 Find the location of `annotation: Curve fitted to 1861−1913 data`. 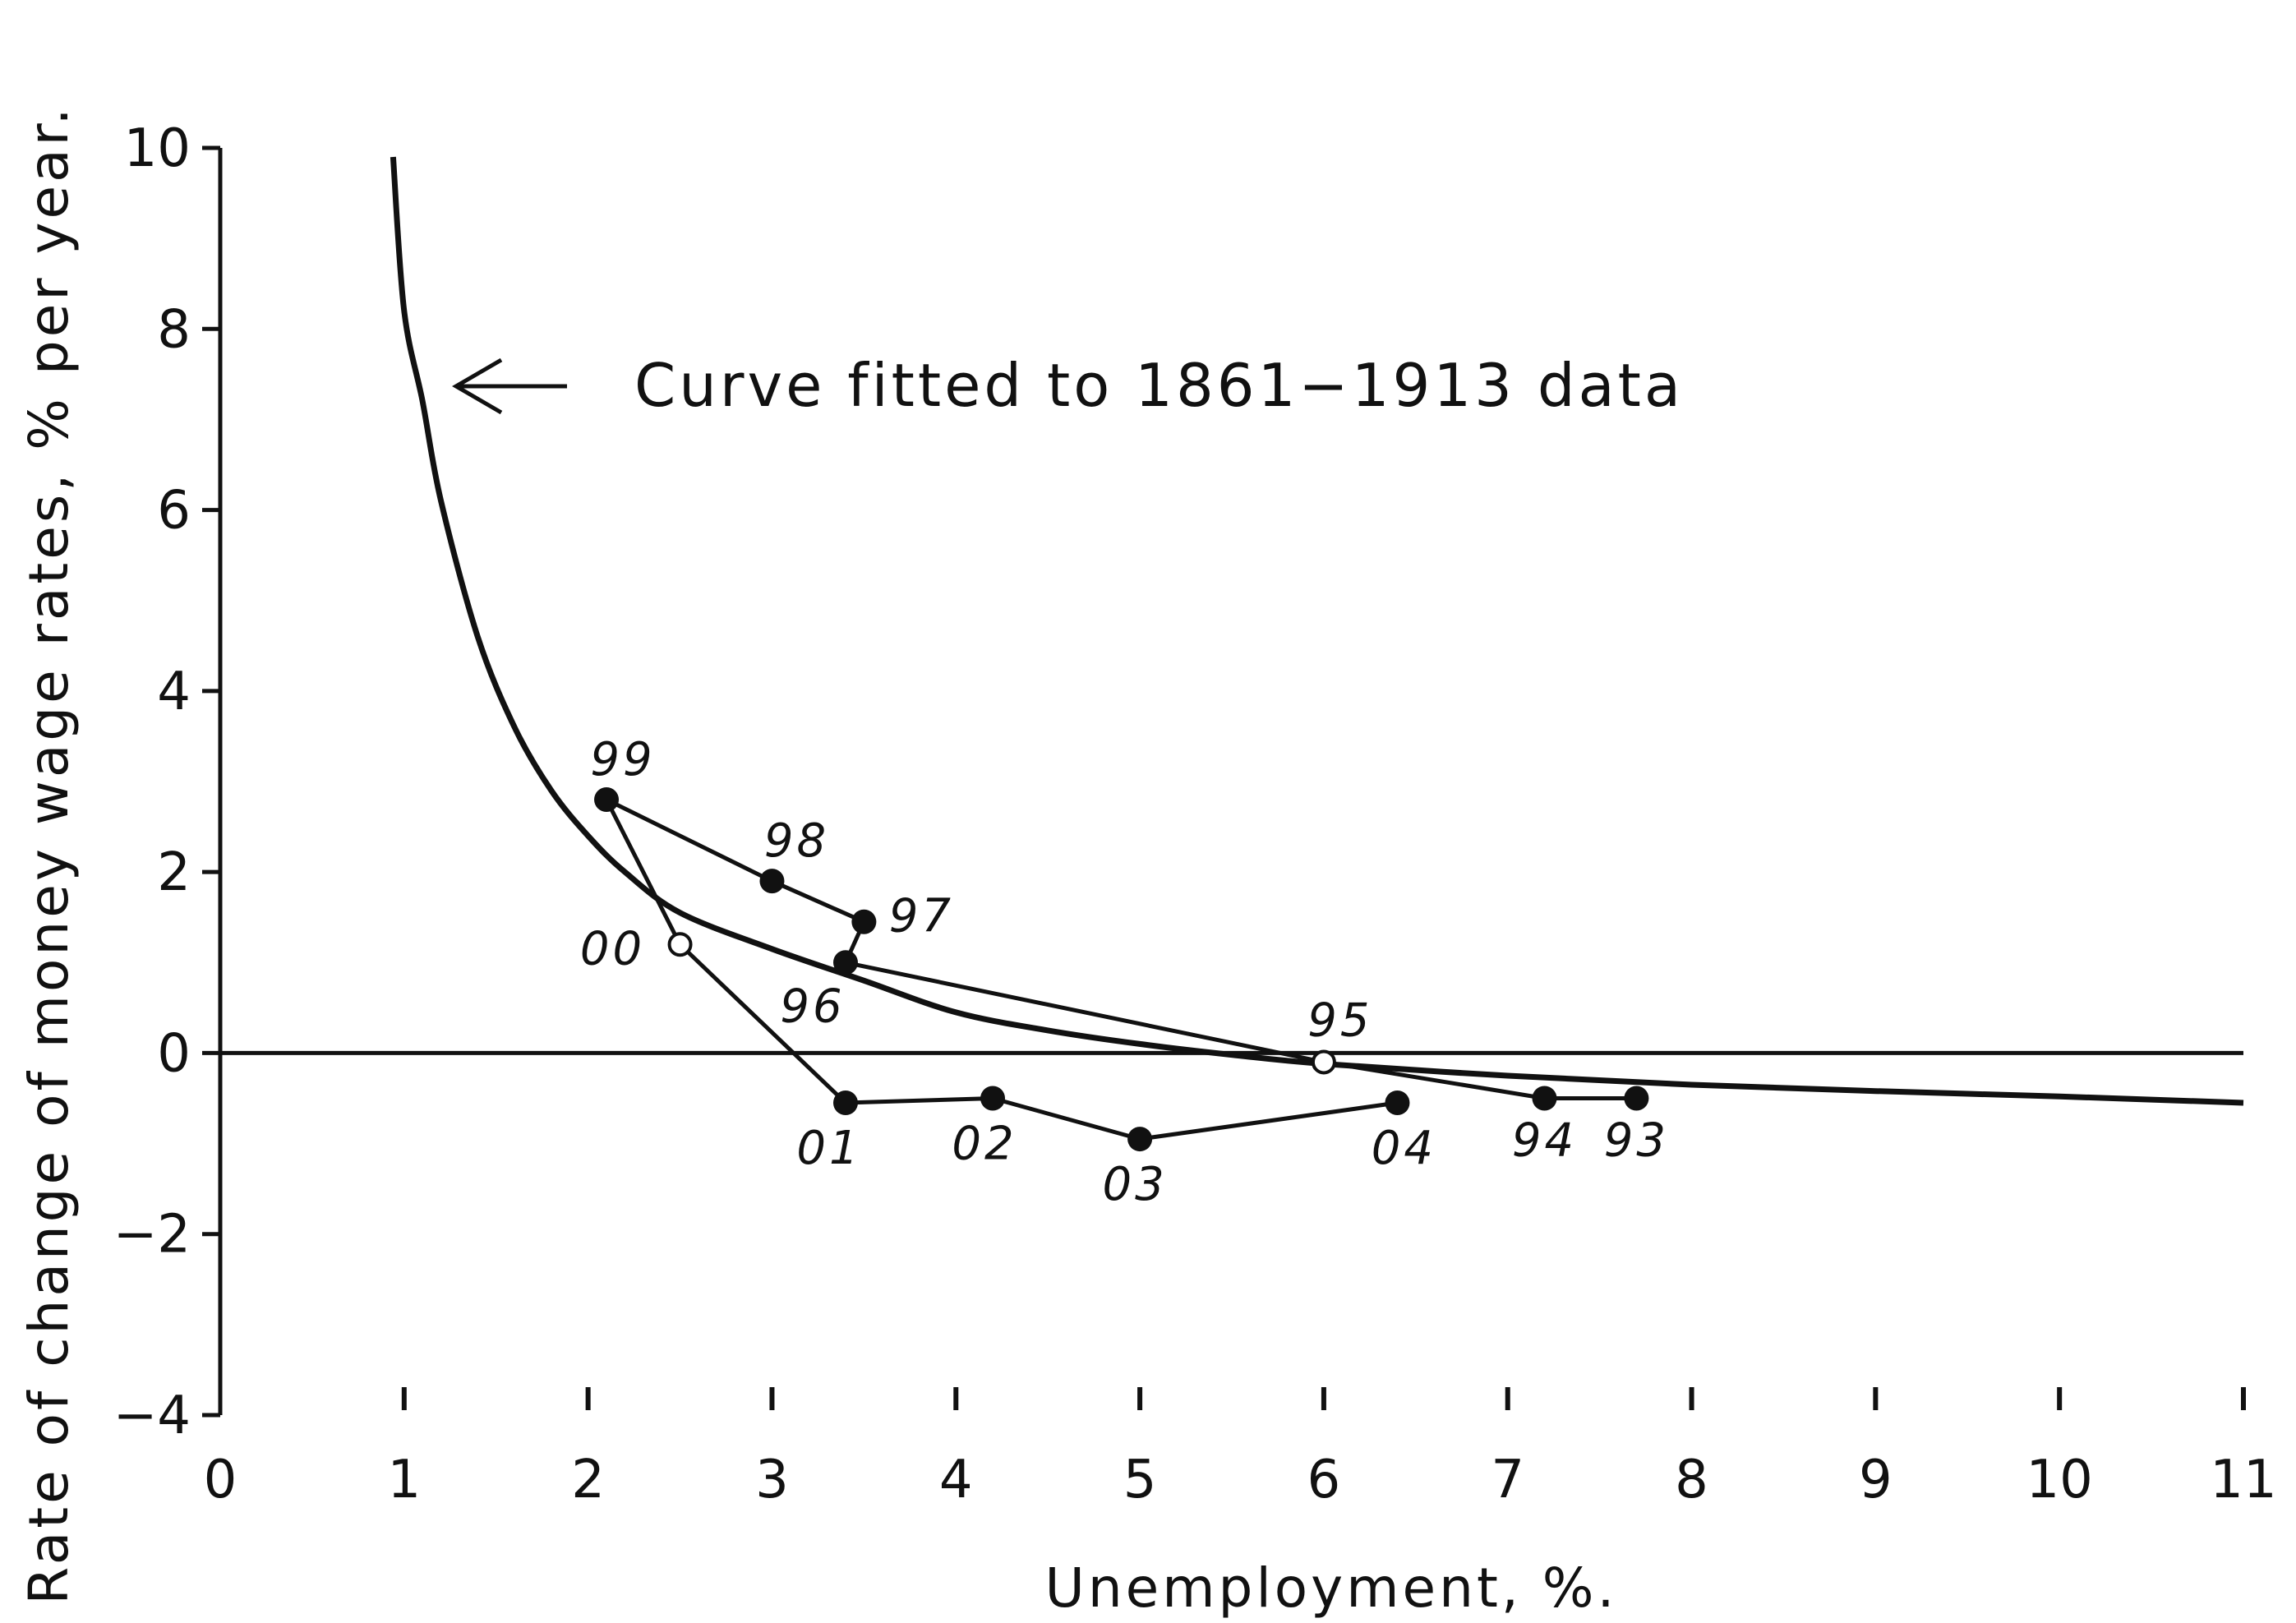

annotation: Curve fitted to 1861−1913 data is located at coordinates (1068, 385).